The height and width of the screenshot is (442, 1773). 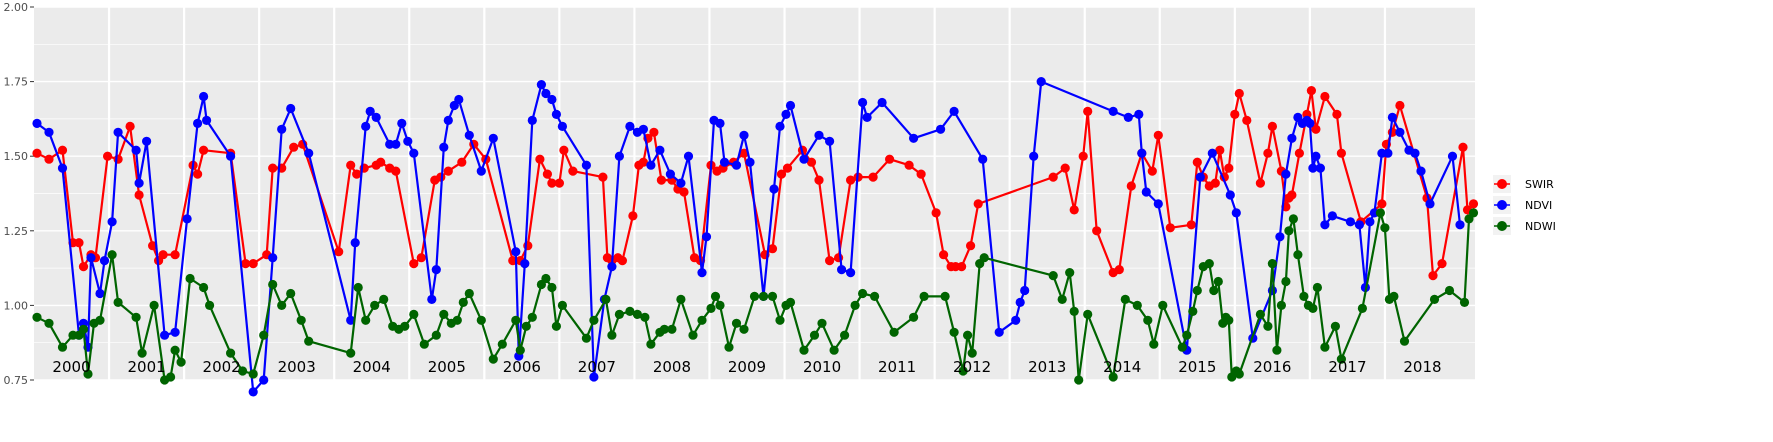 I want to click on legend-marker, so click(x=1502, y=226).